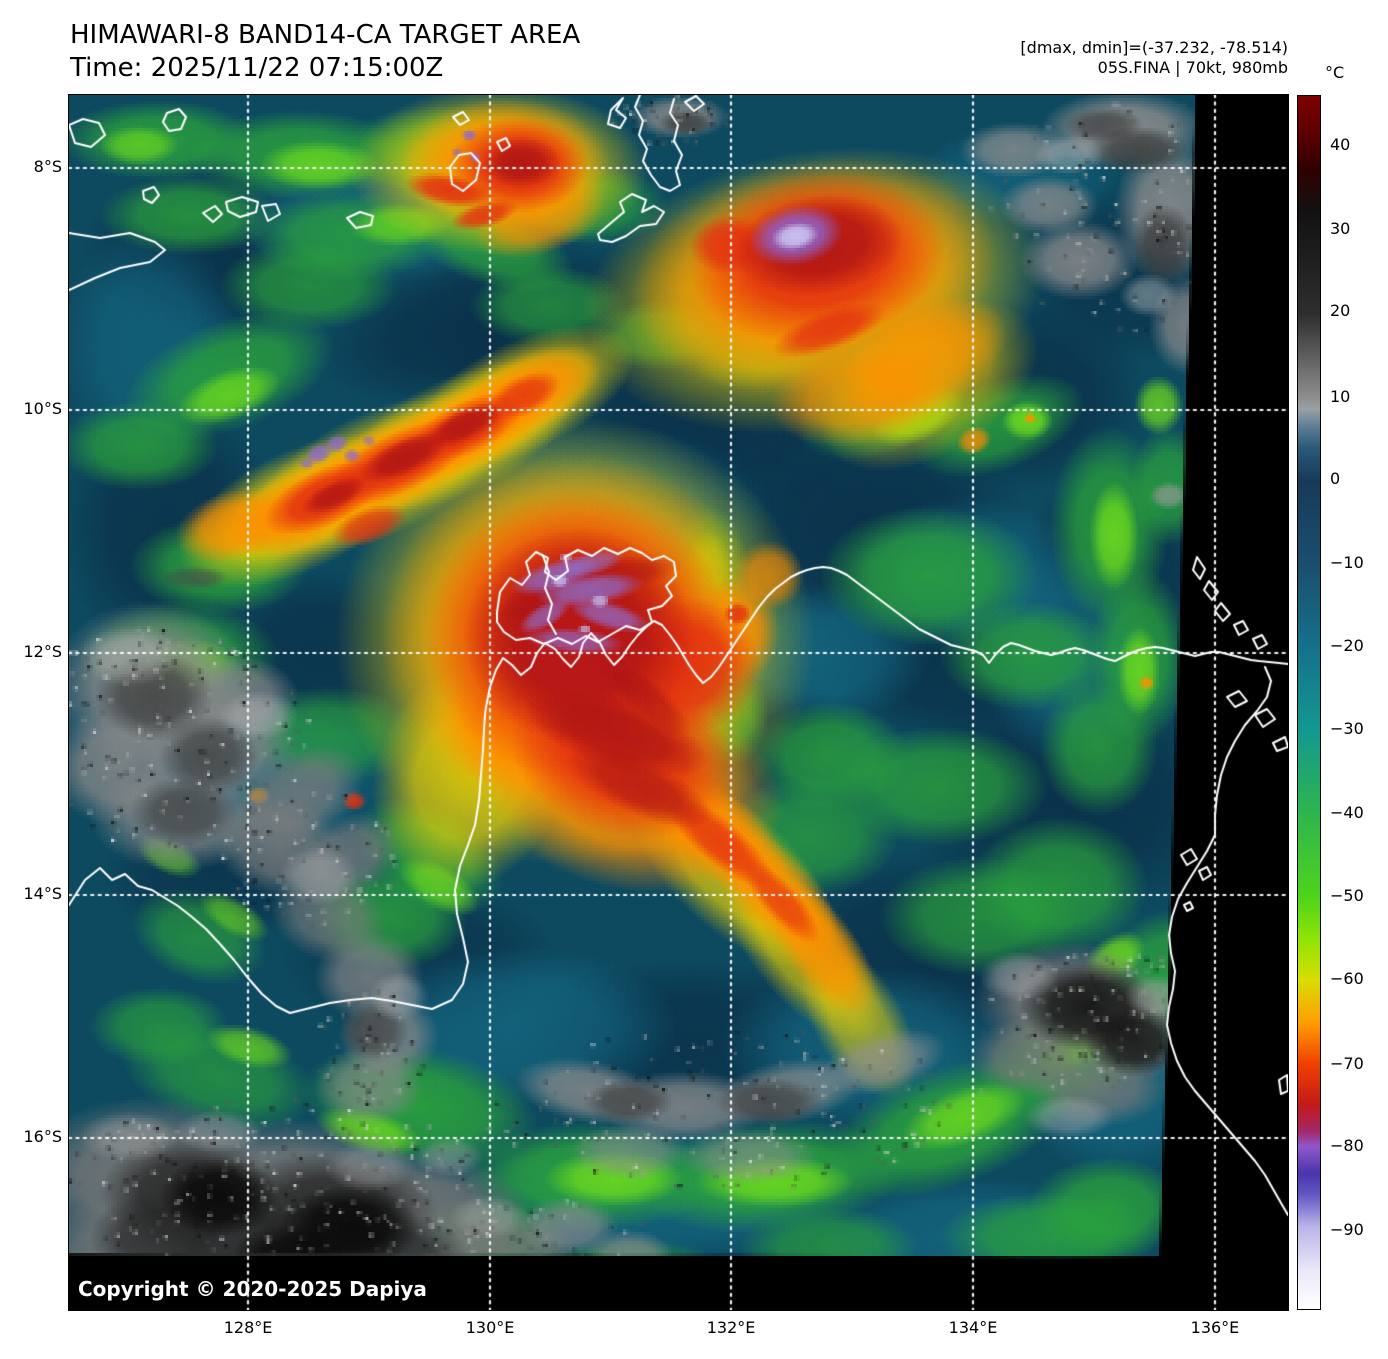 The width and height of the screenshot is (1388, 1359). What do you see at coordinates (47, 167) in the screenshot?
I see `latitude-tick-label: 8°S` at bounding box center [47, 167].